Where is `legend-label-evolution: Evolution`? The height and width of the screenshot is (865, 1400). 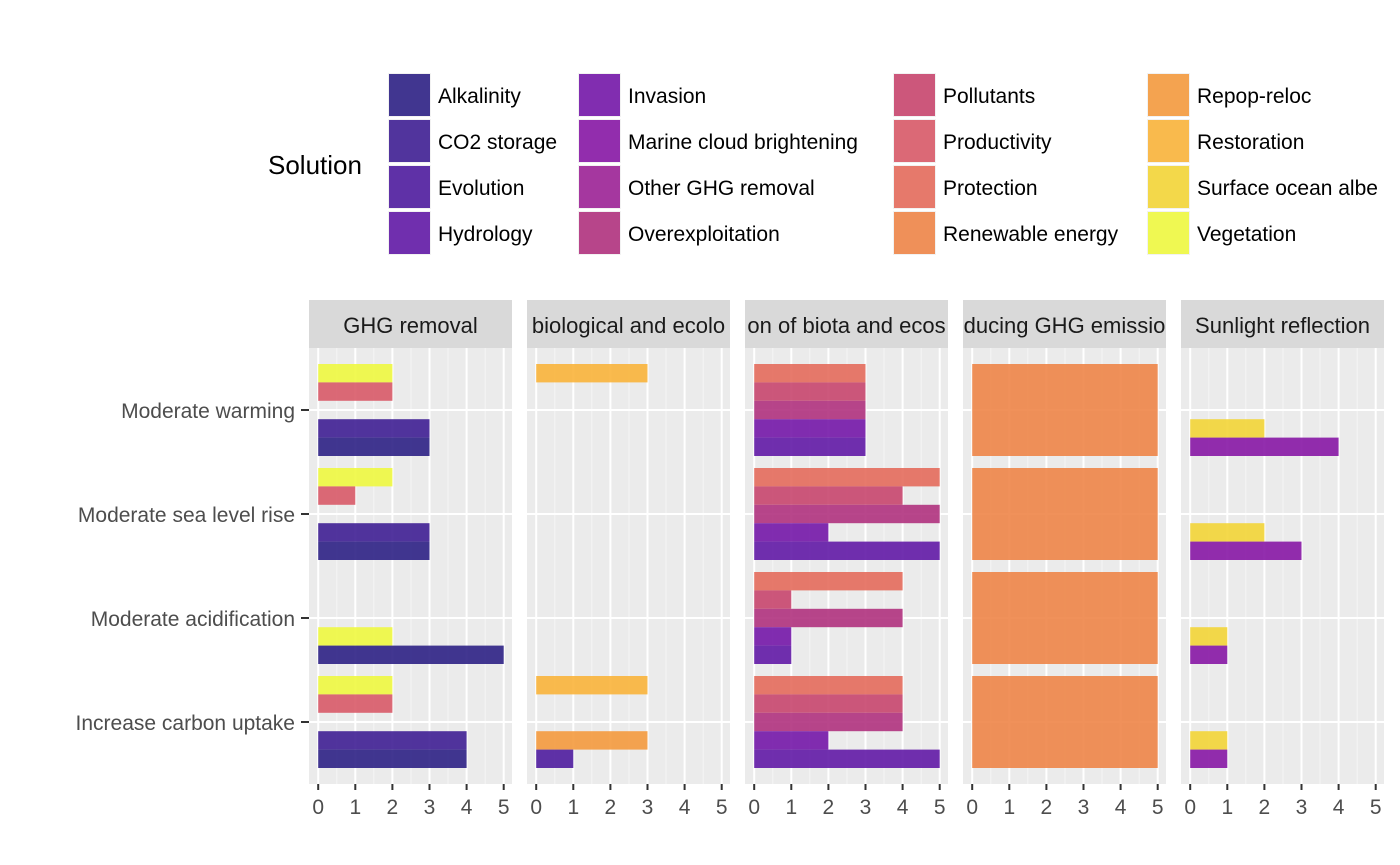
legend-label-evolution: Evolution is located at coordinates (481, 188).